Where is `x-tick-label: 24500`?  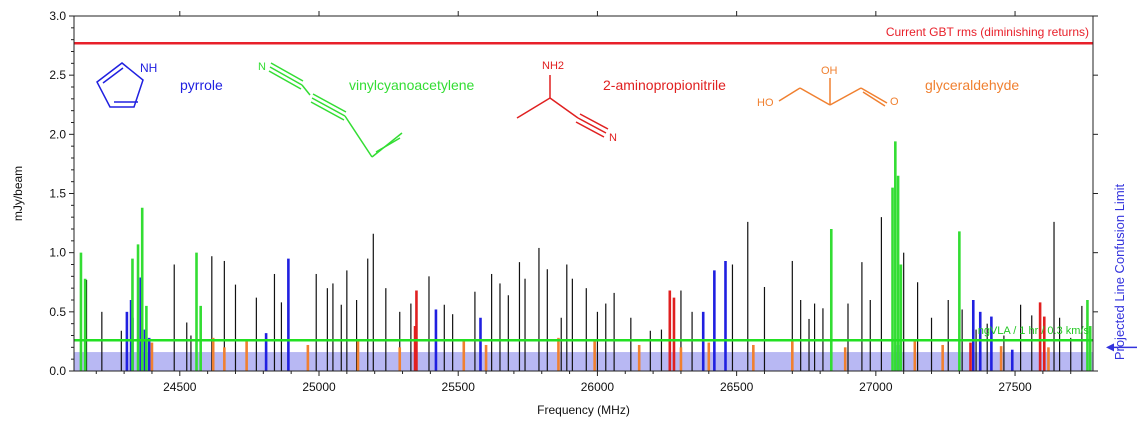
x-tick-label: 24500 is located at coordinates (180, 387).